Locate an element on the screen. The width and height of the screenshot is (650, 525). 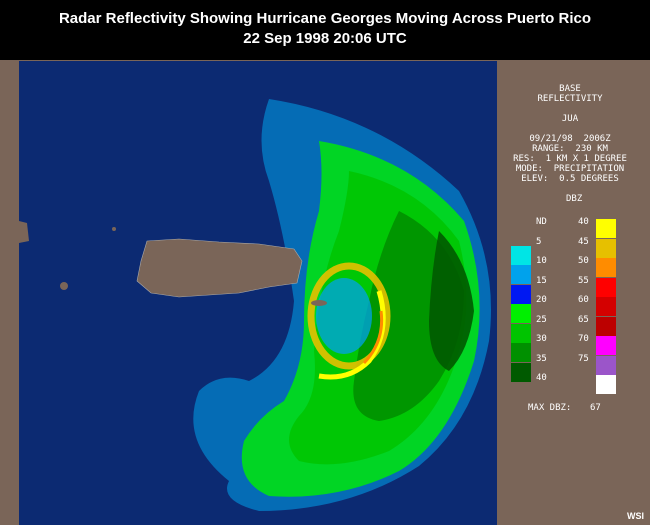
legend-left-label-0: ND is located at coordinates (541, 222).